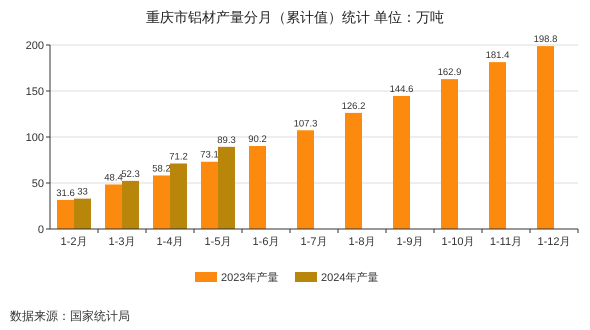 The height and width of the screenshot is (330, 590). Describe the element at coordinates (450, 72) in the screenshot. I see `data-label: 162.9` at that location.